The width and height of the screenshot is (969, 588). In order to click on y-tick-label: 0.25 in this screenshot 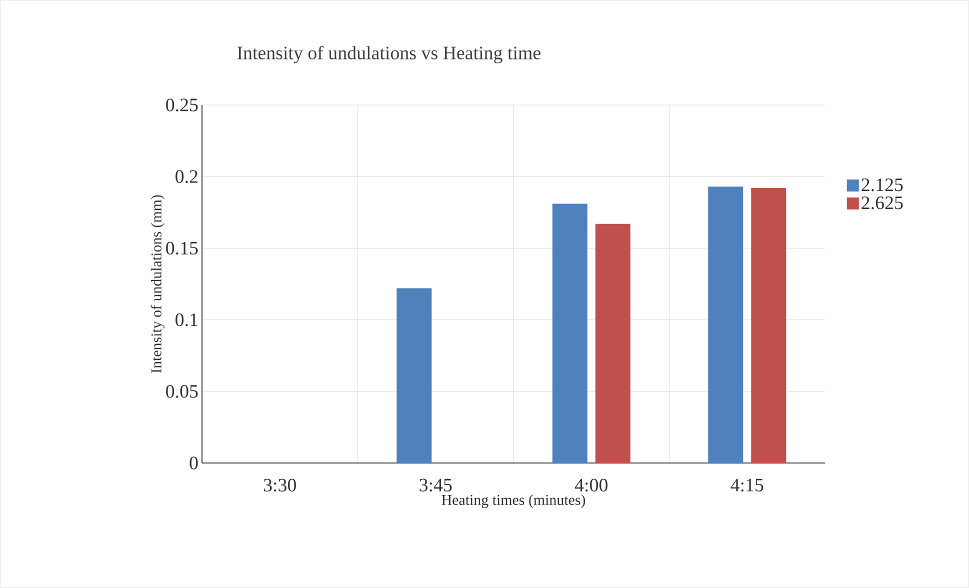, I will do `click(182, 105)`.